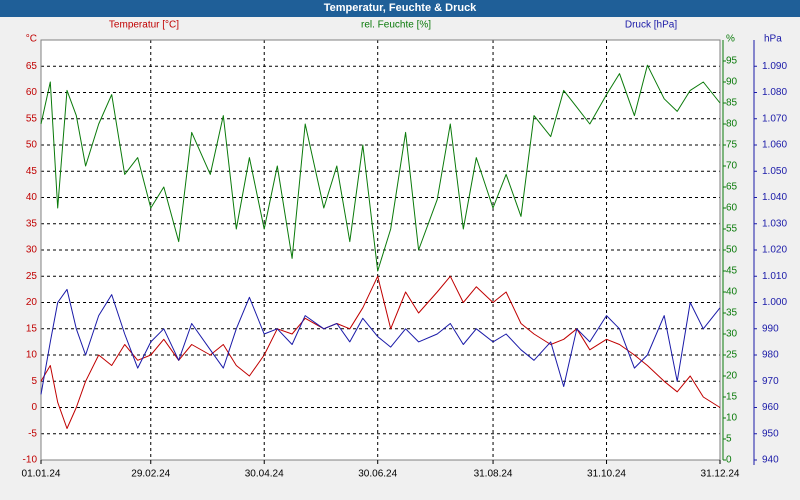  Describe the element at coordinates (774, 197) in the screenshot. I see `pressure-tick-label: 1.040` at that location.